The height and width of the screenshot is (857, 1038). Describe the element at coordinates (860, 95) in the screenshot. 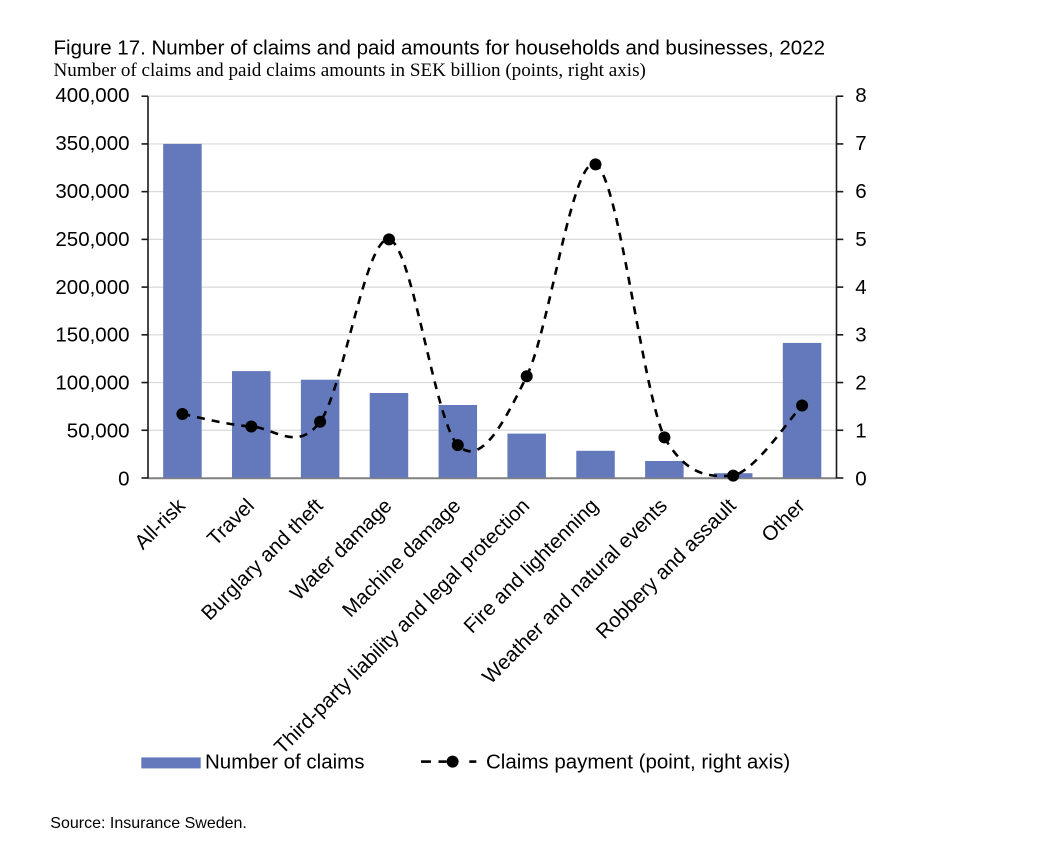

I see `svg-text: 8` at that location.